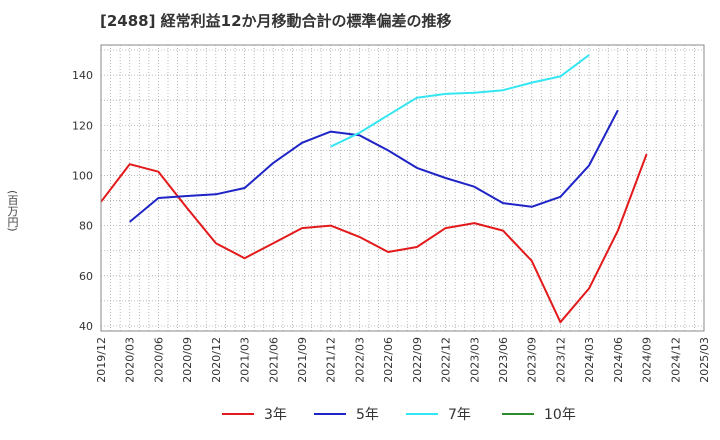 The height and width of the screenshot is (440, 720). Describe the element at coordinates (86, 276) in the screenshot. I see `y-tick-label: 60` at that location.